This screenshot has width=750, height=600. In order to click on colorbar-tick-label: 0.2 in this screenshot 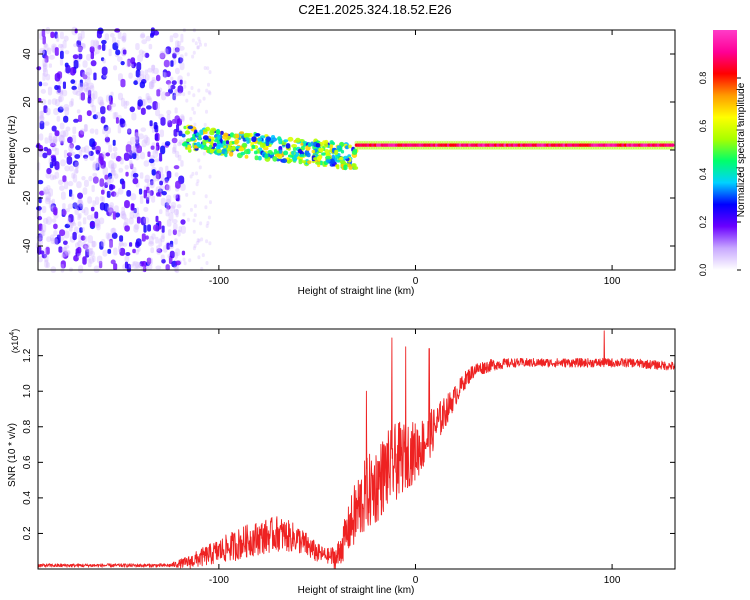, I will do `click(703, 222)`.